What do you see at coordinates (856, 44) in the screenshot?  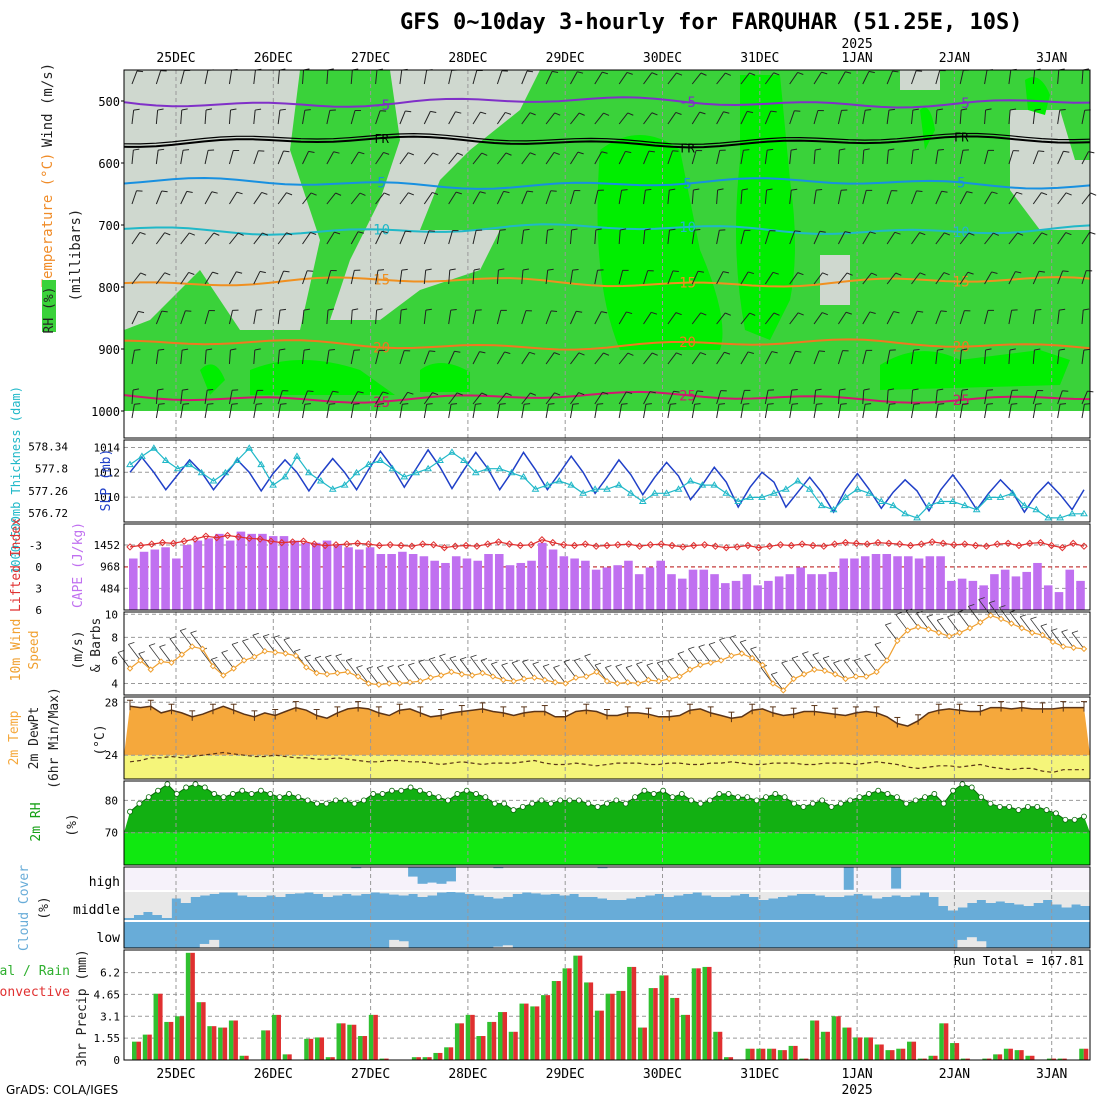 I see `top-year-label: 2025` at bounding box center [856, 44].